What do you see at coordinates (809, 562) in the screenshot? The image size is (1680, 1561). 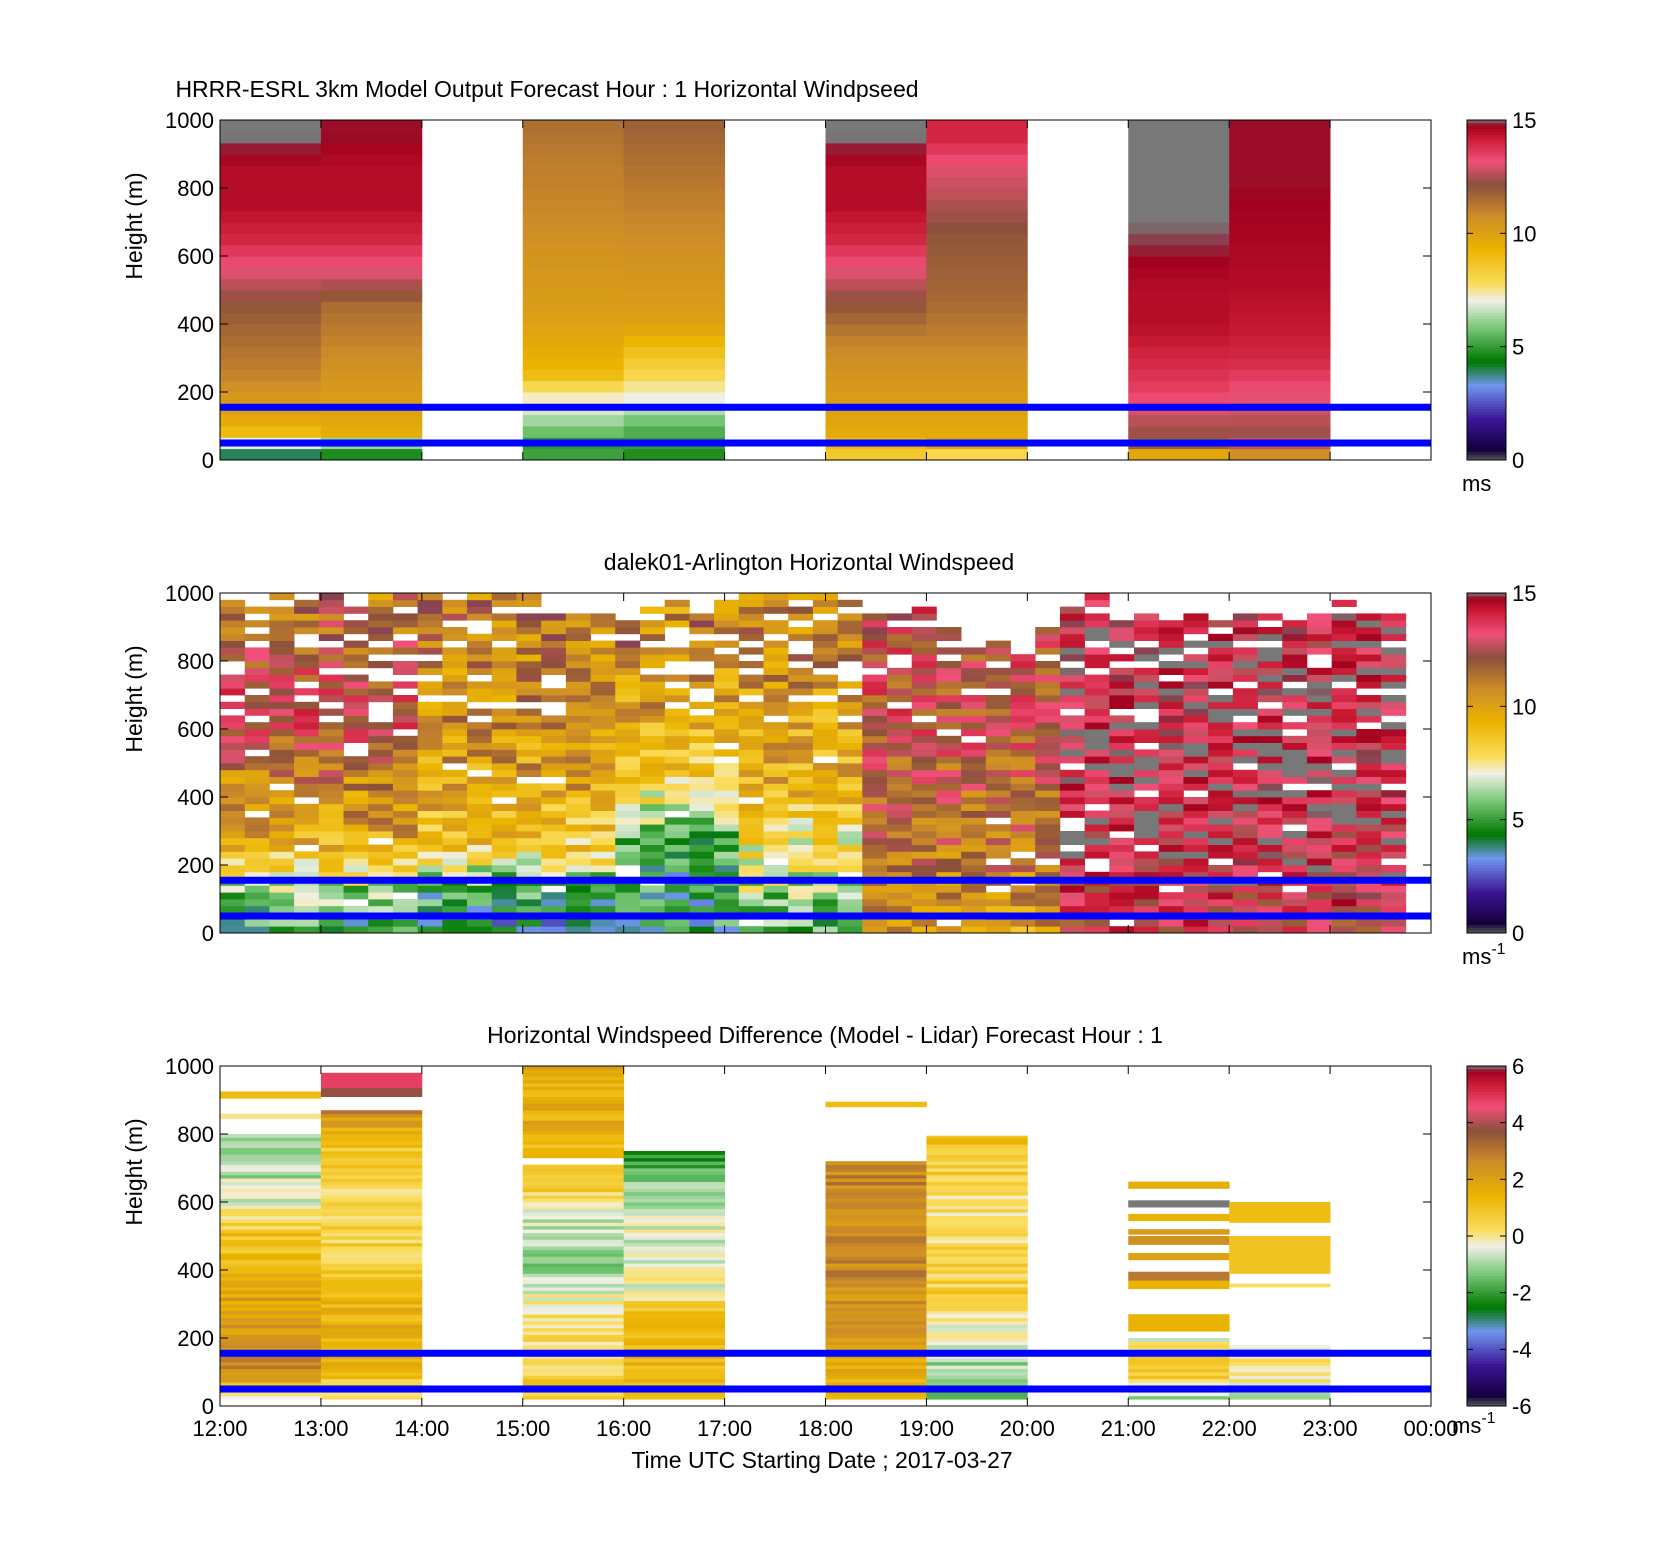 I see `lidar-windspeed-title: dalek01-Arlington Horizontal Windspeed` at bounding box center [809, 562].